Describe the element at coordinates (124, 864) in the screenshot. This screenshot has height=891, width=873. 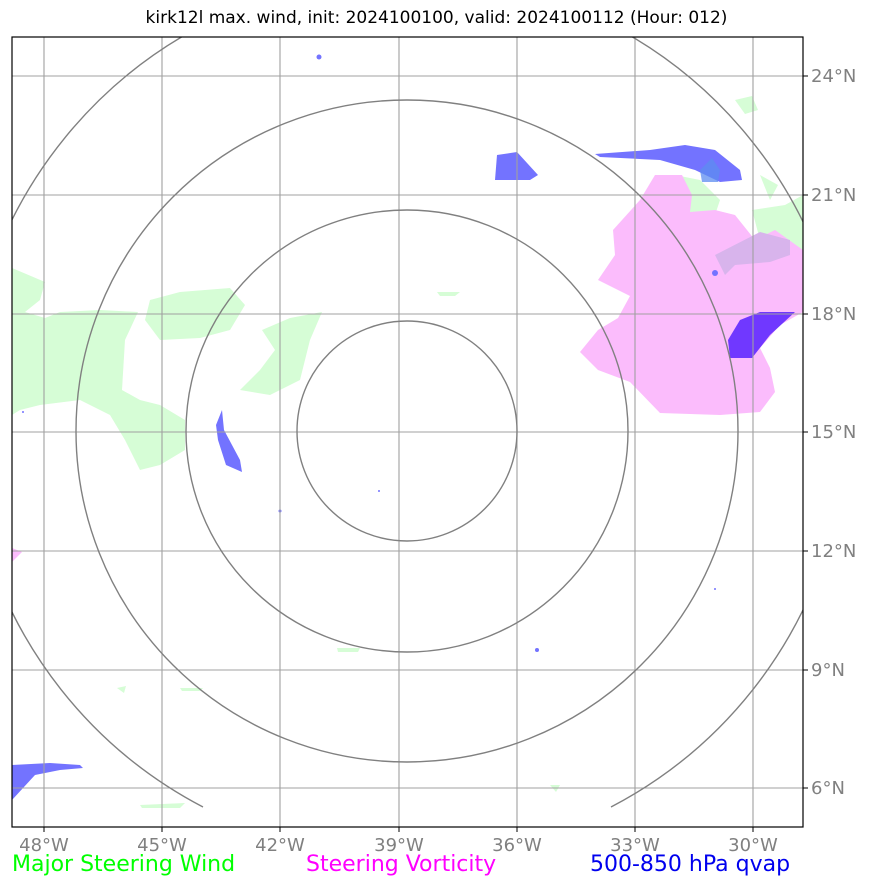
I see `legend-steering-wind: Major Steering Wind` at that location.